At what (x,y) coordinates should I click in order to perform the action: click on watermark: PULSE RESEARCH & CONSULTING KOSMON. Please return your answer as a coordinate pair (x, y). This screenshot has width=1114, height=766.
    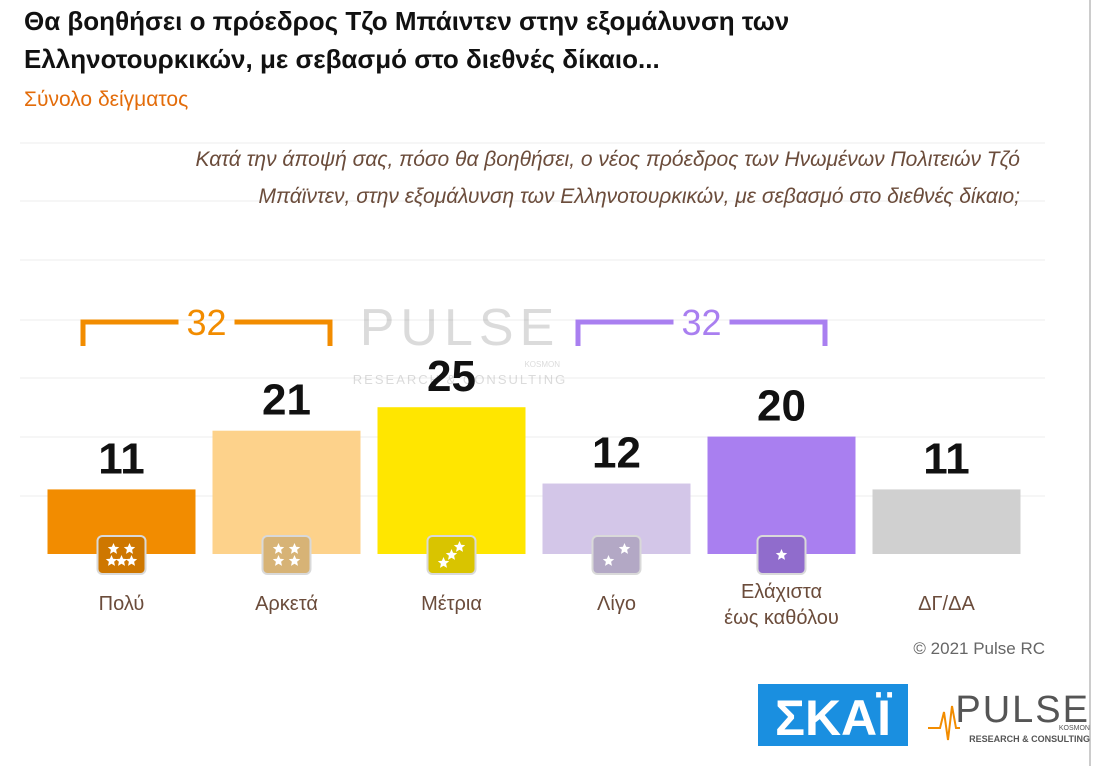
    Looking at the image, I should click on (460, 343).